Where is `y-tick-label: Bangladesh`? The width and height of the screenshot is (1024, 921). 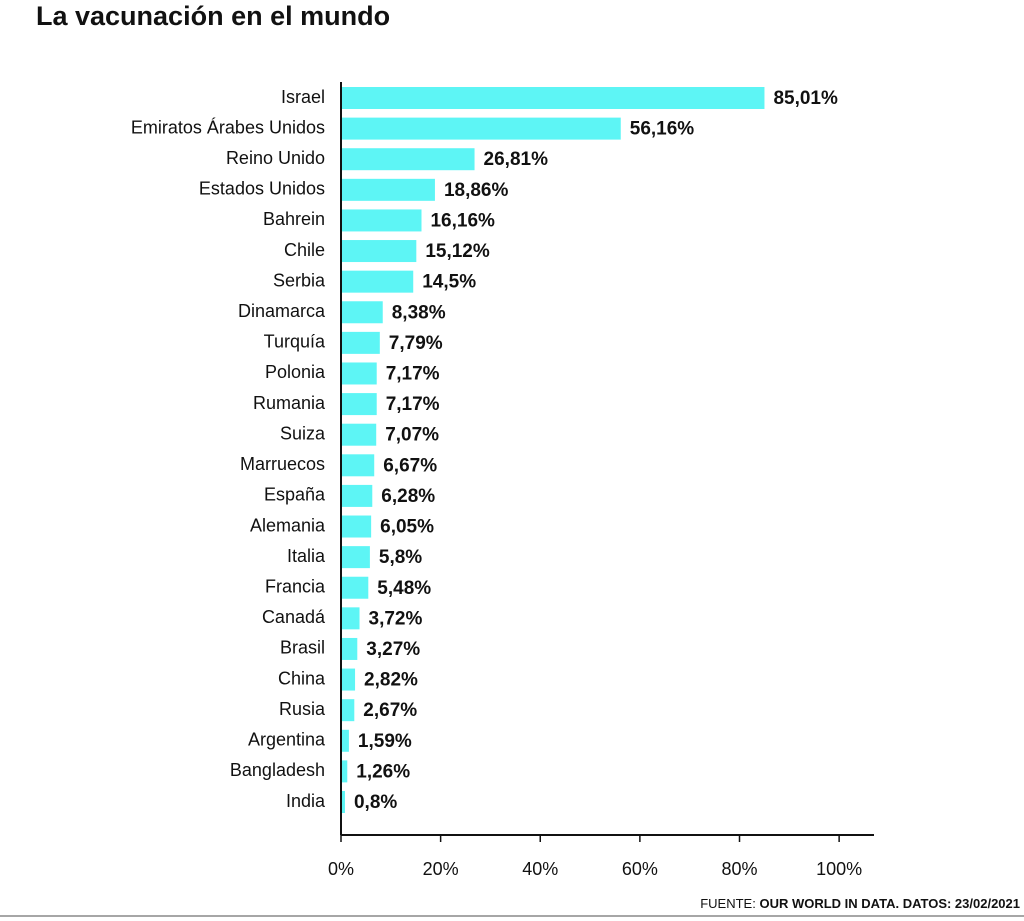 y-tick-label: Bangladesh is located at coordinates (277, 770).